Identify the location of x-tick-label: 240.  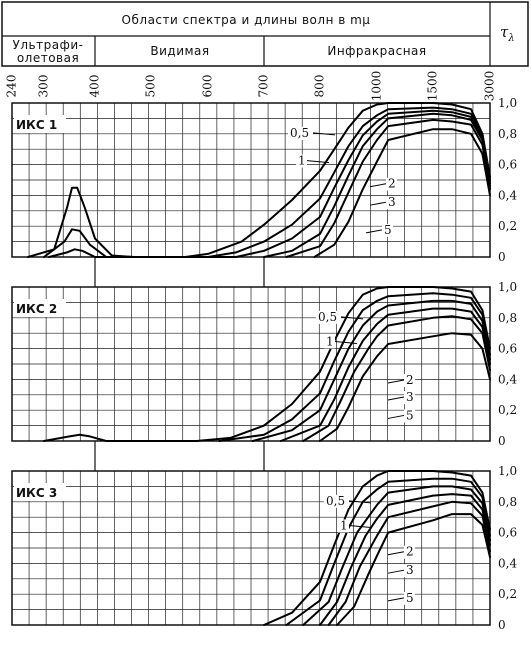
(12, 86).